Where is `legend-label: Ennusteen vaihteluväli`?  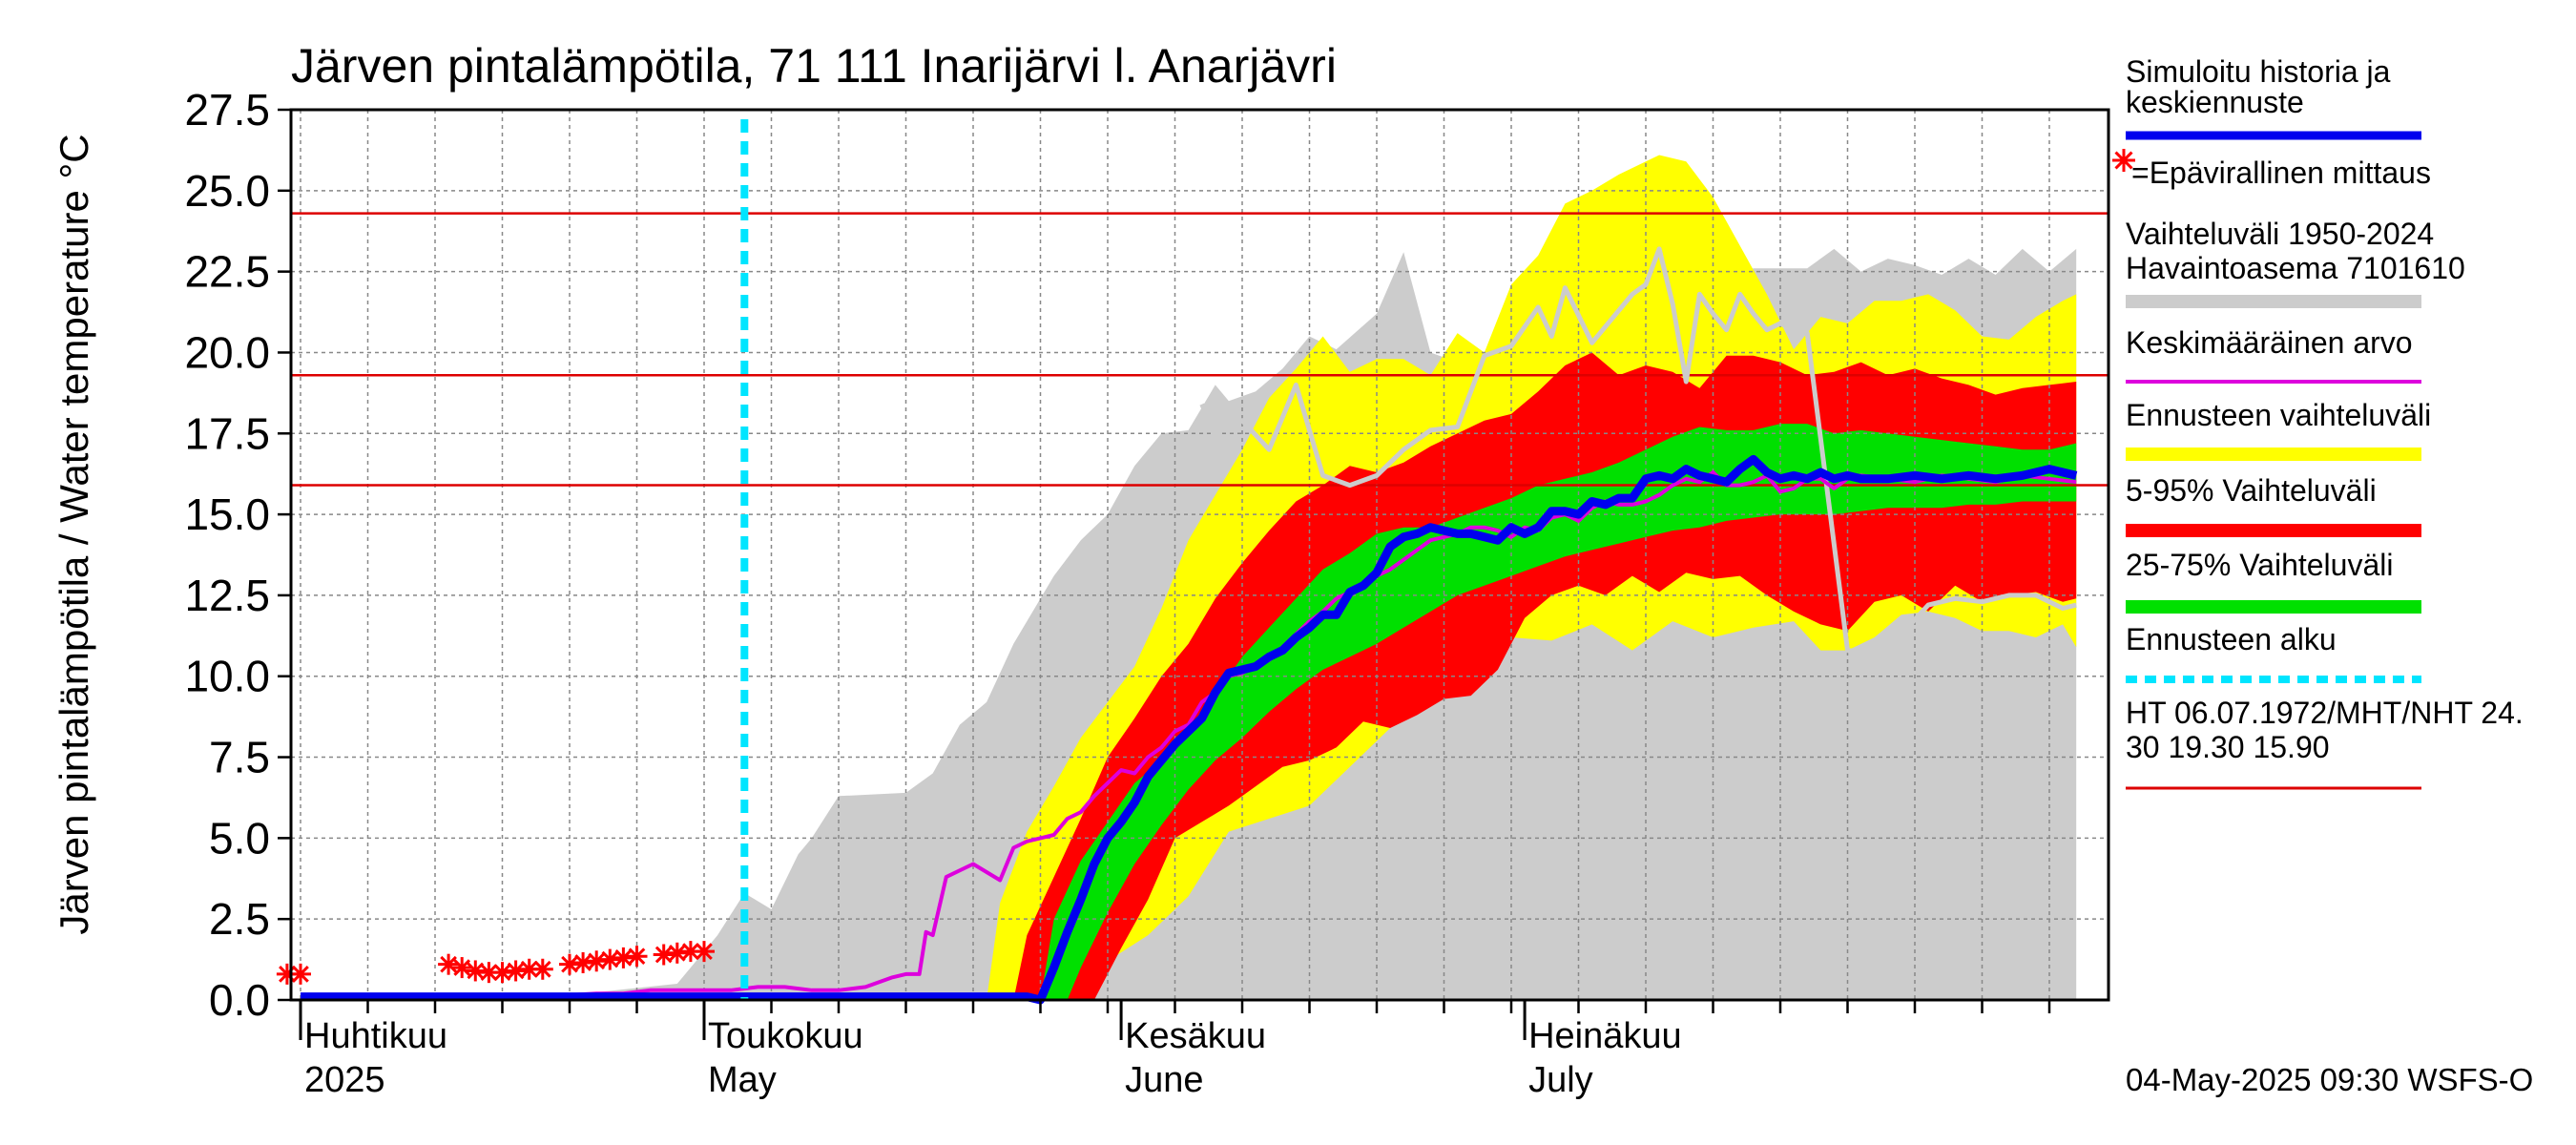
legend-label: Ennusteen vaihteluväli is located at coordinates (2278, 415).